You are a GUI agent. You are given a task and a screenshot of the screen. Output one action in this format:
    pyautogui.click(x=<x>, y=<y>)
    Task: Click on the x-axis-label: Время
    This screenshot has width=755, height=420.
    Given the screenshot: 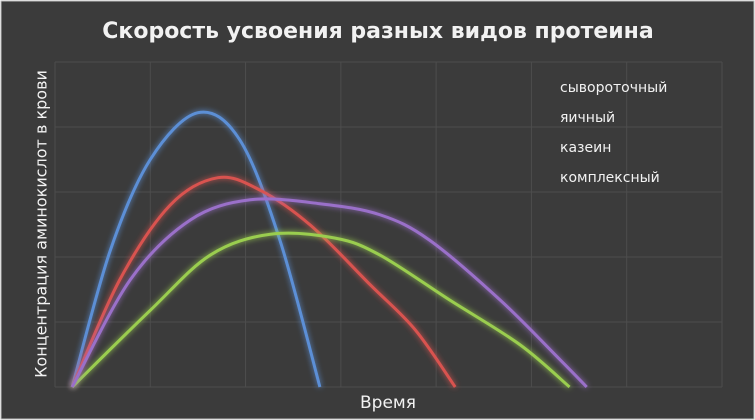 What is the action you would take?
    pyautogui.click(x=388, y=403)
    